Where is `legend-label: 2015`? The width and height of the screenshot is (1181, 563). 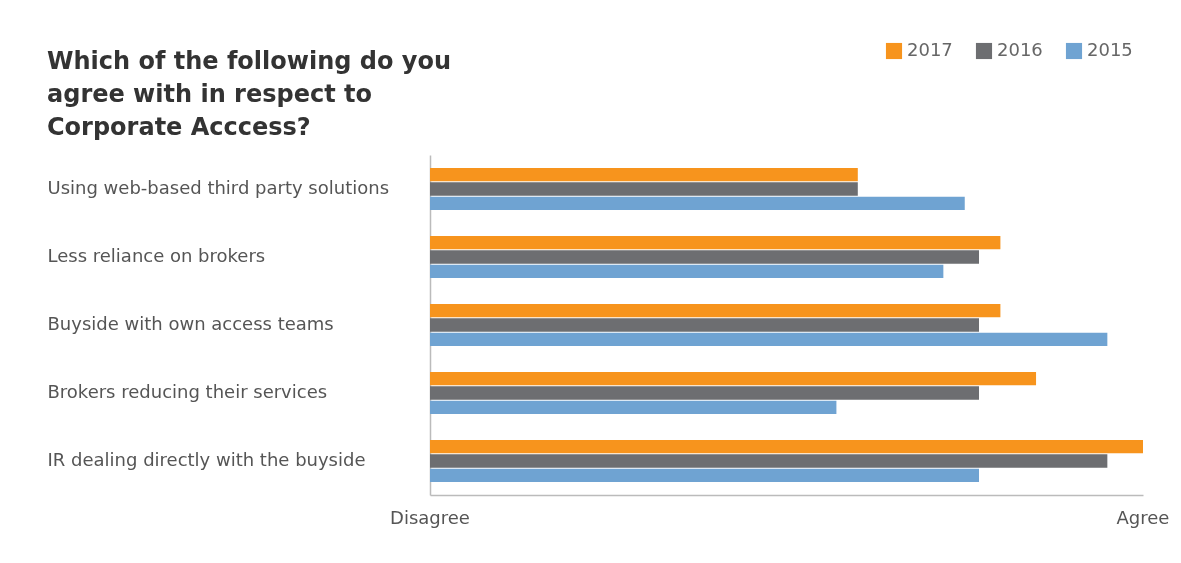 legend-label: 2015 is located at coordinates (1110, 49).